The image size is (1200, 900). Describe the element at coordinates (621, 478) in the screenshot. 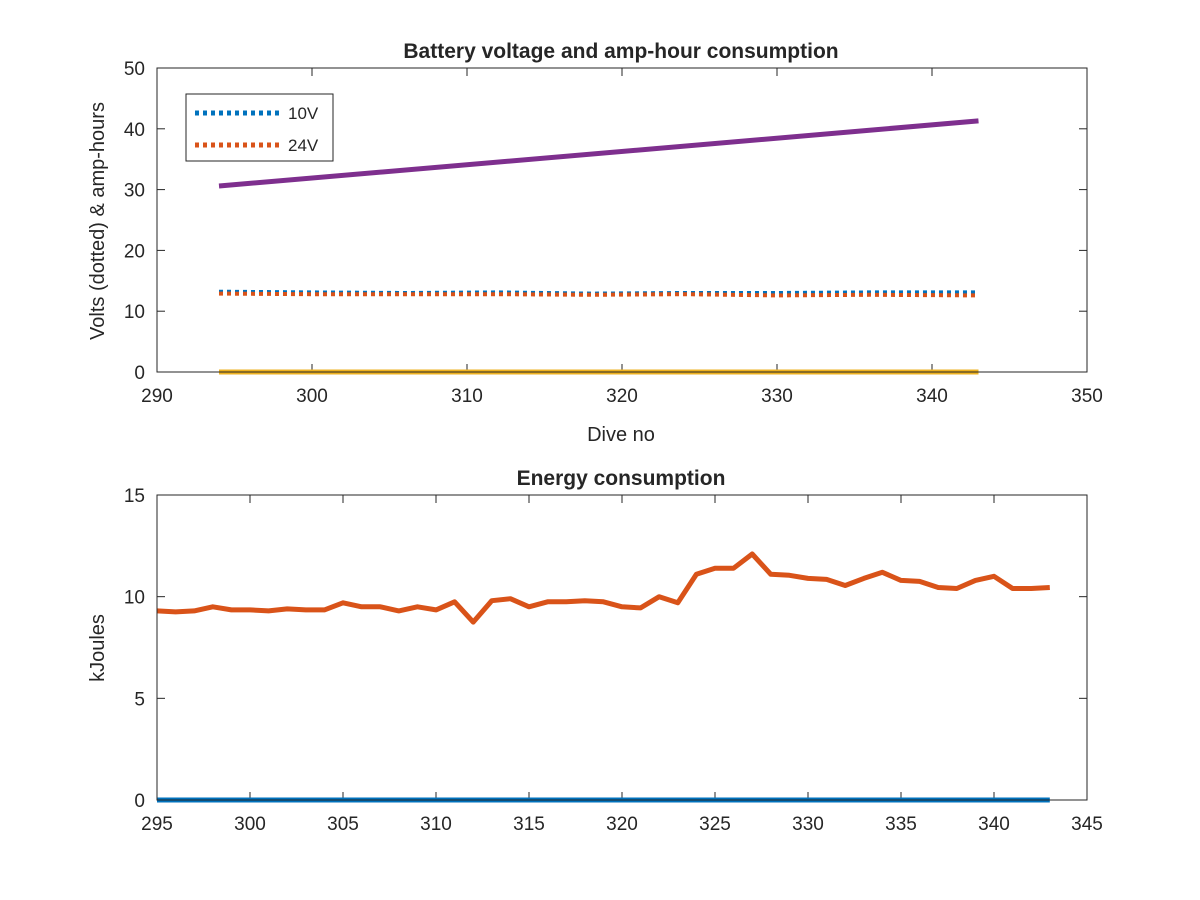

I see `chart-title: Energy consumption` at that location.